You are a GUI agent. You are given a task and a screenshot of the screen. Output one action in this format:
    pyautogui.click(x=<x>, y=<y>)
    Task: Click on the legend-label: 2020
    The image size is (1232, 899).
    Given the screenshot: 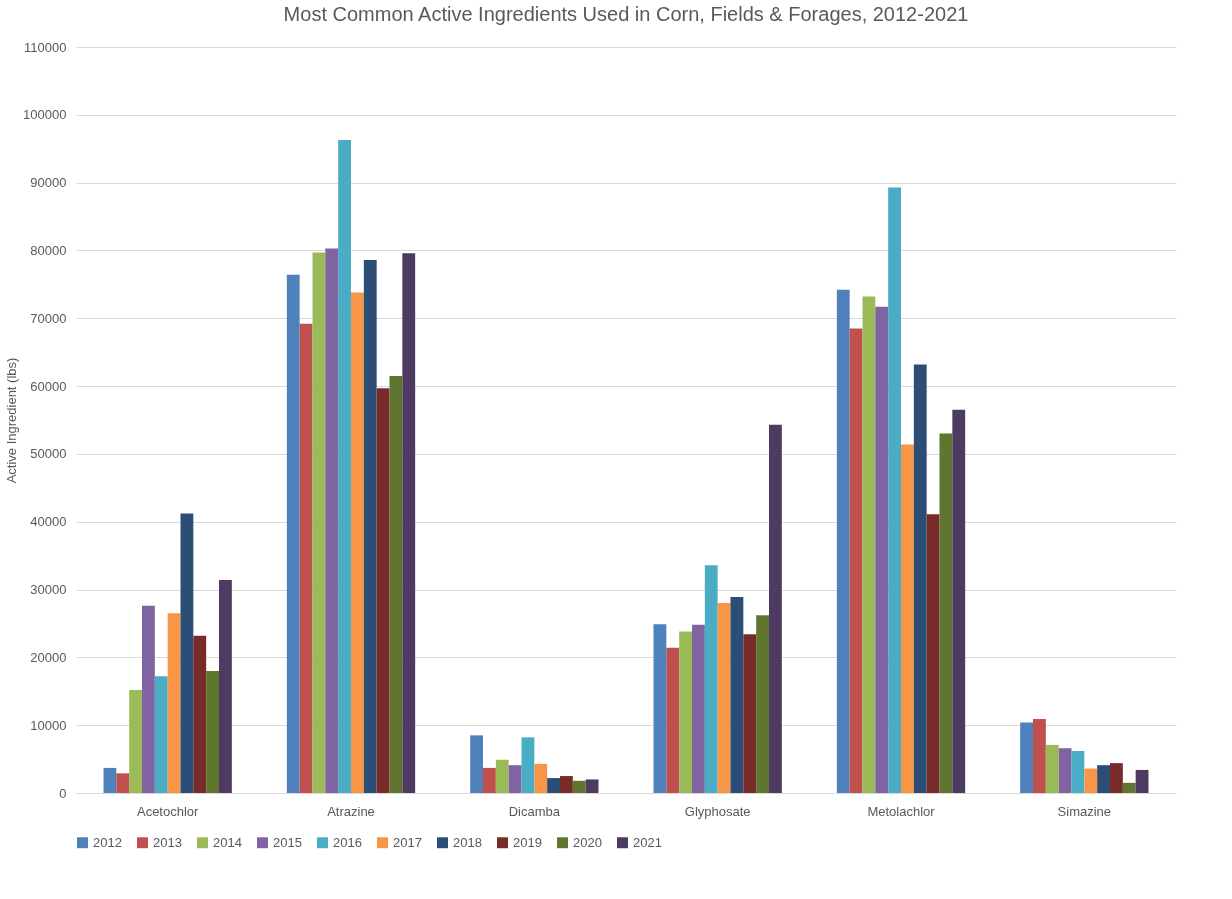 What is the action you would take?
    pyautogui.click(x=587, y=842)
    